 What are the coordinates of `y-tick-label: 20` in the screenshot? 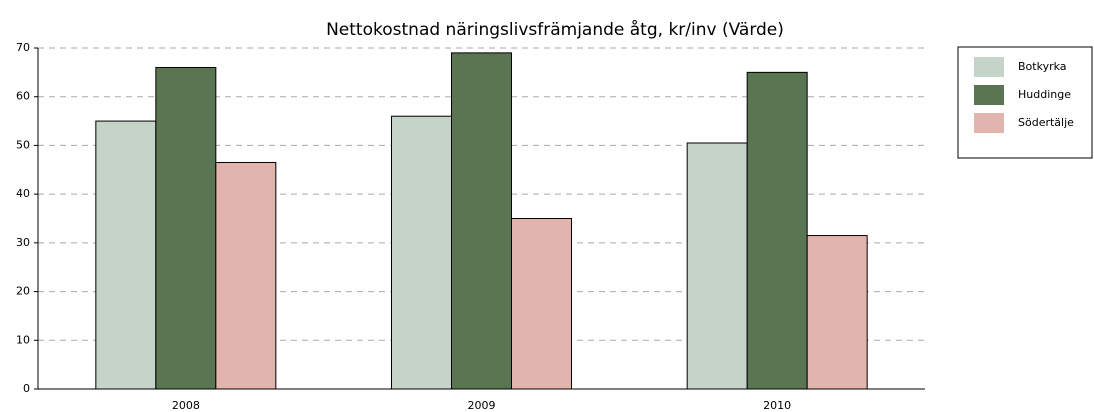 It's located at (23, 291).